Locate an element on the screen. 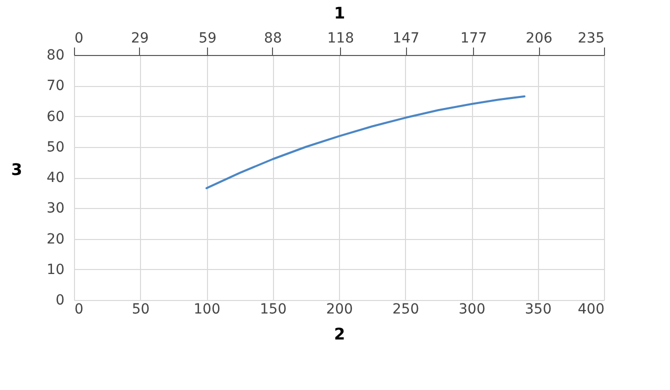 Image resolution: width=670 pixels, height=390 pixels. x2-tick-label: 206 is located at coordinates (539, 38).